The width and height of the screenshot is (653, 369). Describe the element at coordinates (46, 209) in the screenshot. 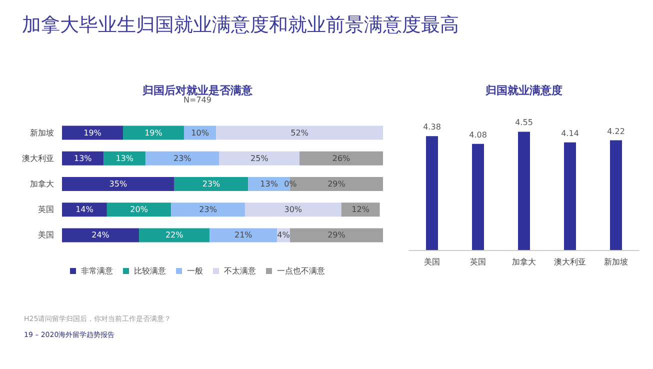

I see `y-tick-label: 英国` at that location.